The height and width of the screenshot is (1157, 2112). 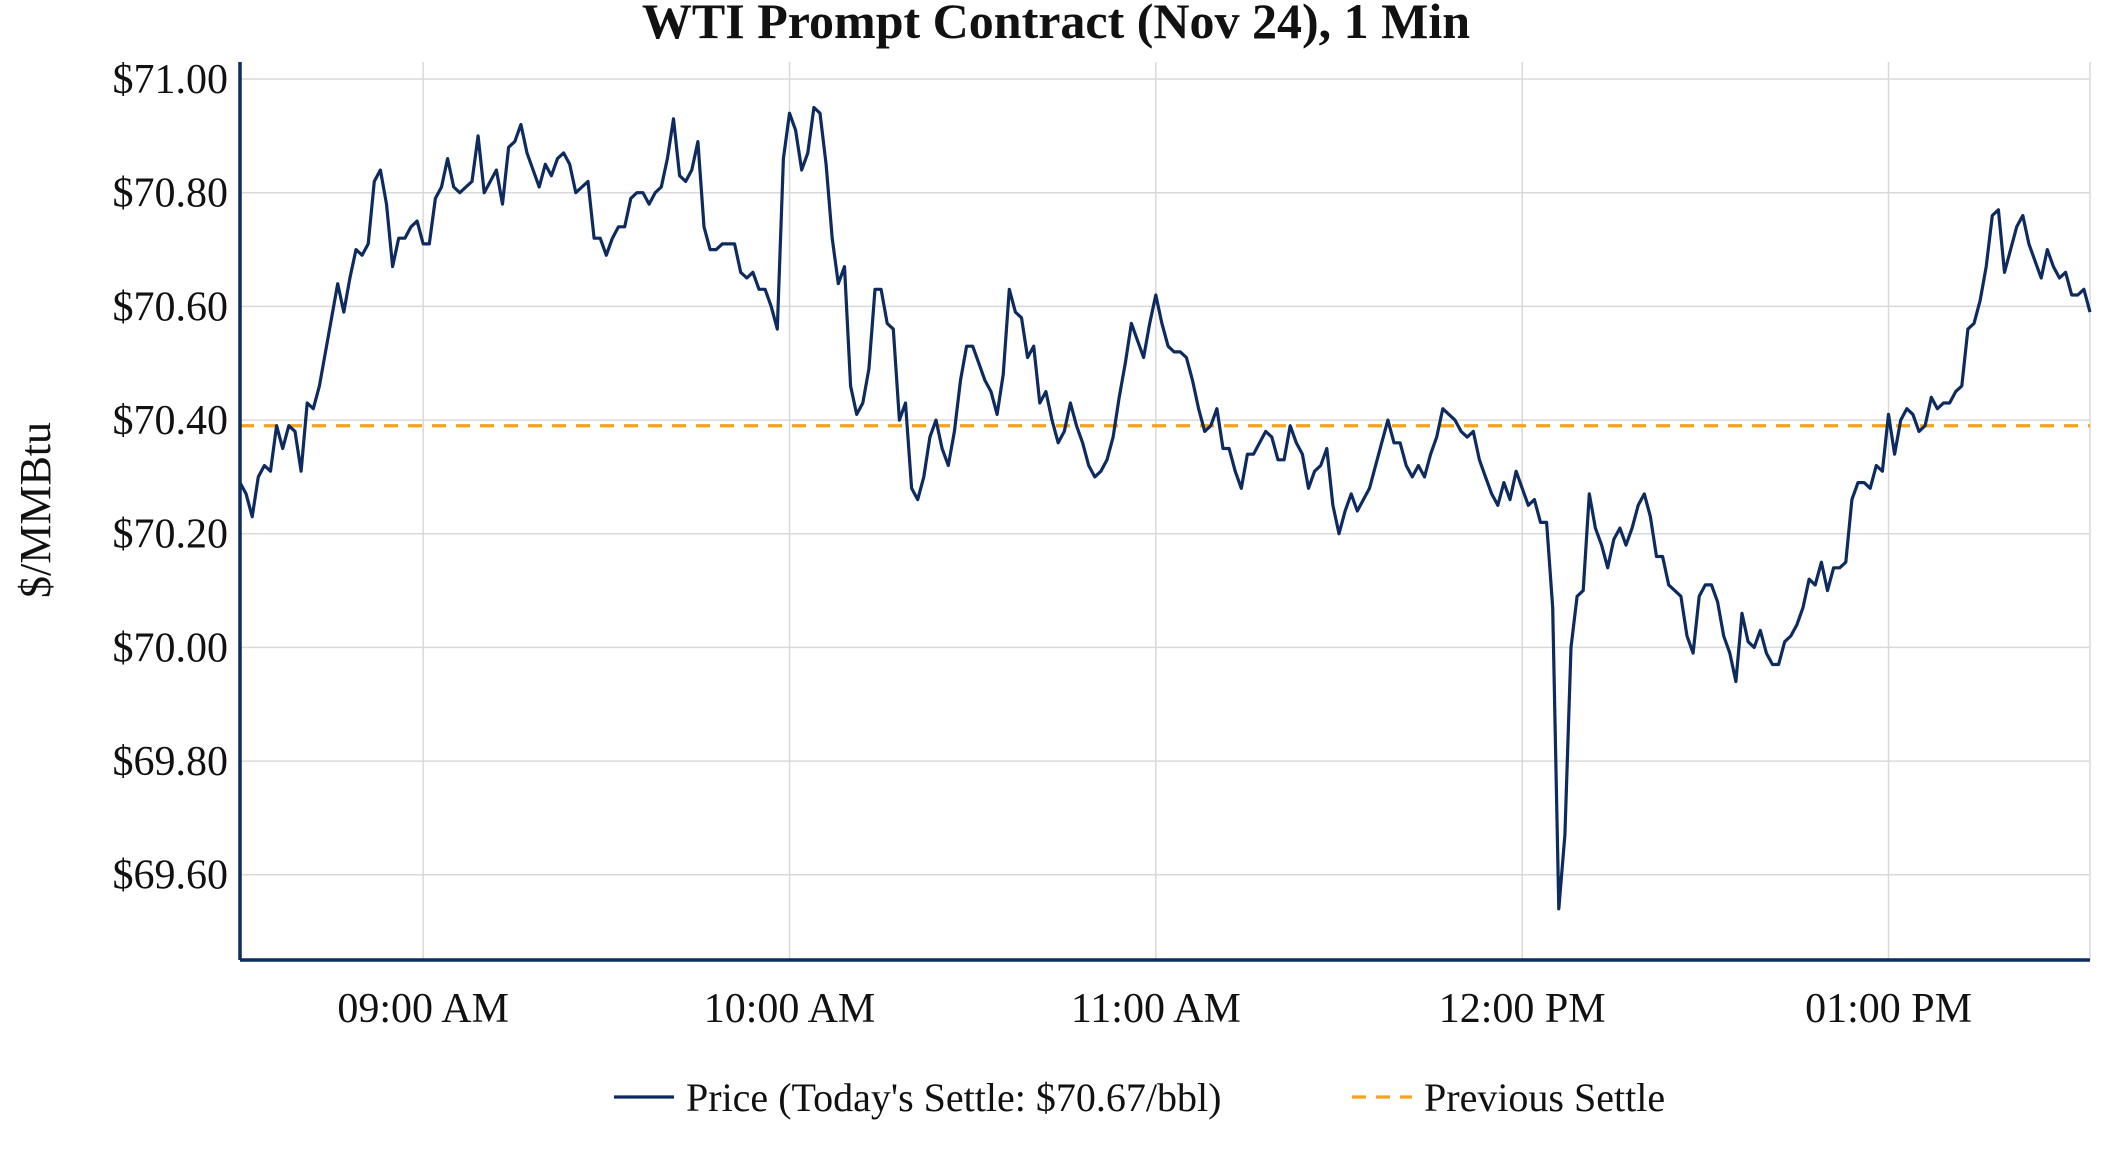 I want to click on x-tick-labels: 09:00 AM 10:00 AM 11:00 AM 12:00 PM 01:00 PM, so click(x=1154, y=1009).